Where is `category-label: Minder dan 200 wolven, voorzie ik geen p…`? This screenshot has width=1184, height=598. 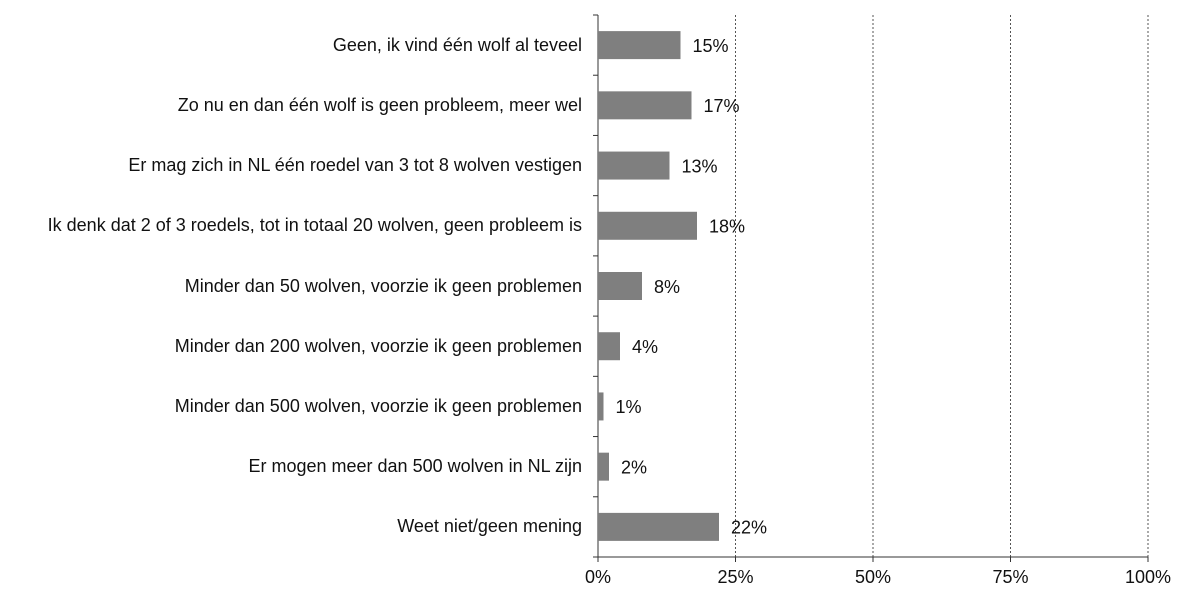
category-label: Minder dan 200 wolven, voorzie ik geen p… is located at coordinates (291, 346).